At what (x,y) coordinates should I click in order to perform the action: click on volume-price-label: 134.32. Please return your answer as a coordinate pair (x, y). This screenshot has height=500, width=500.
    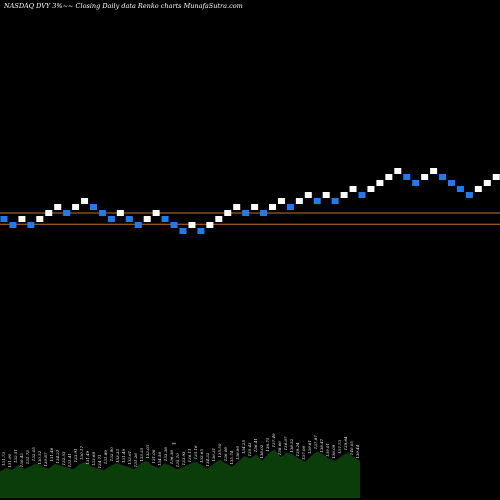
    Looking at the image, I should click on (207, 459).